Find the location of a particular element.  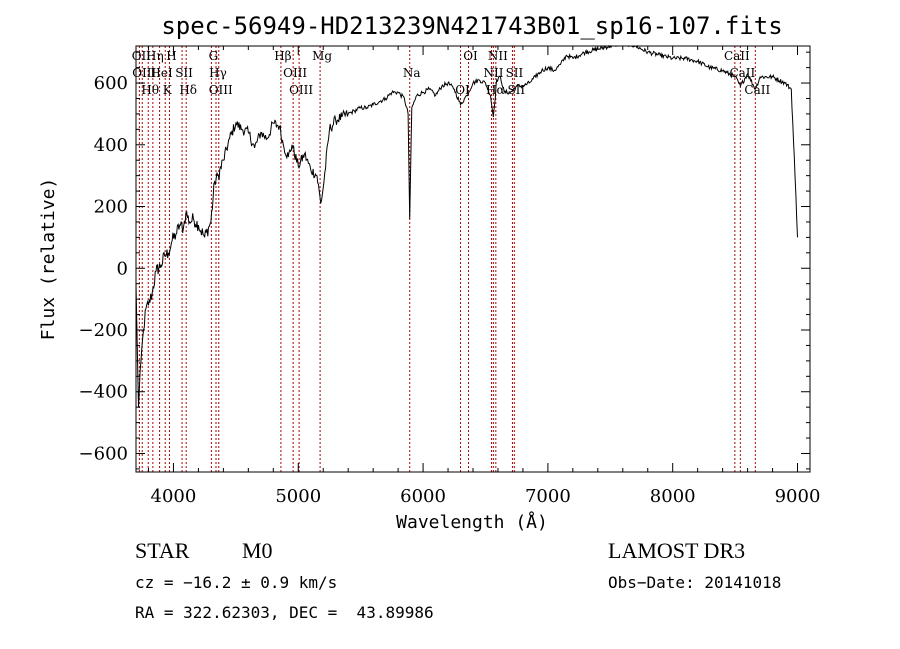

line-marker-label: HeI is located at coordinates (161, 73).